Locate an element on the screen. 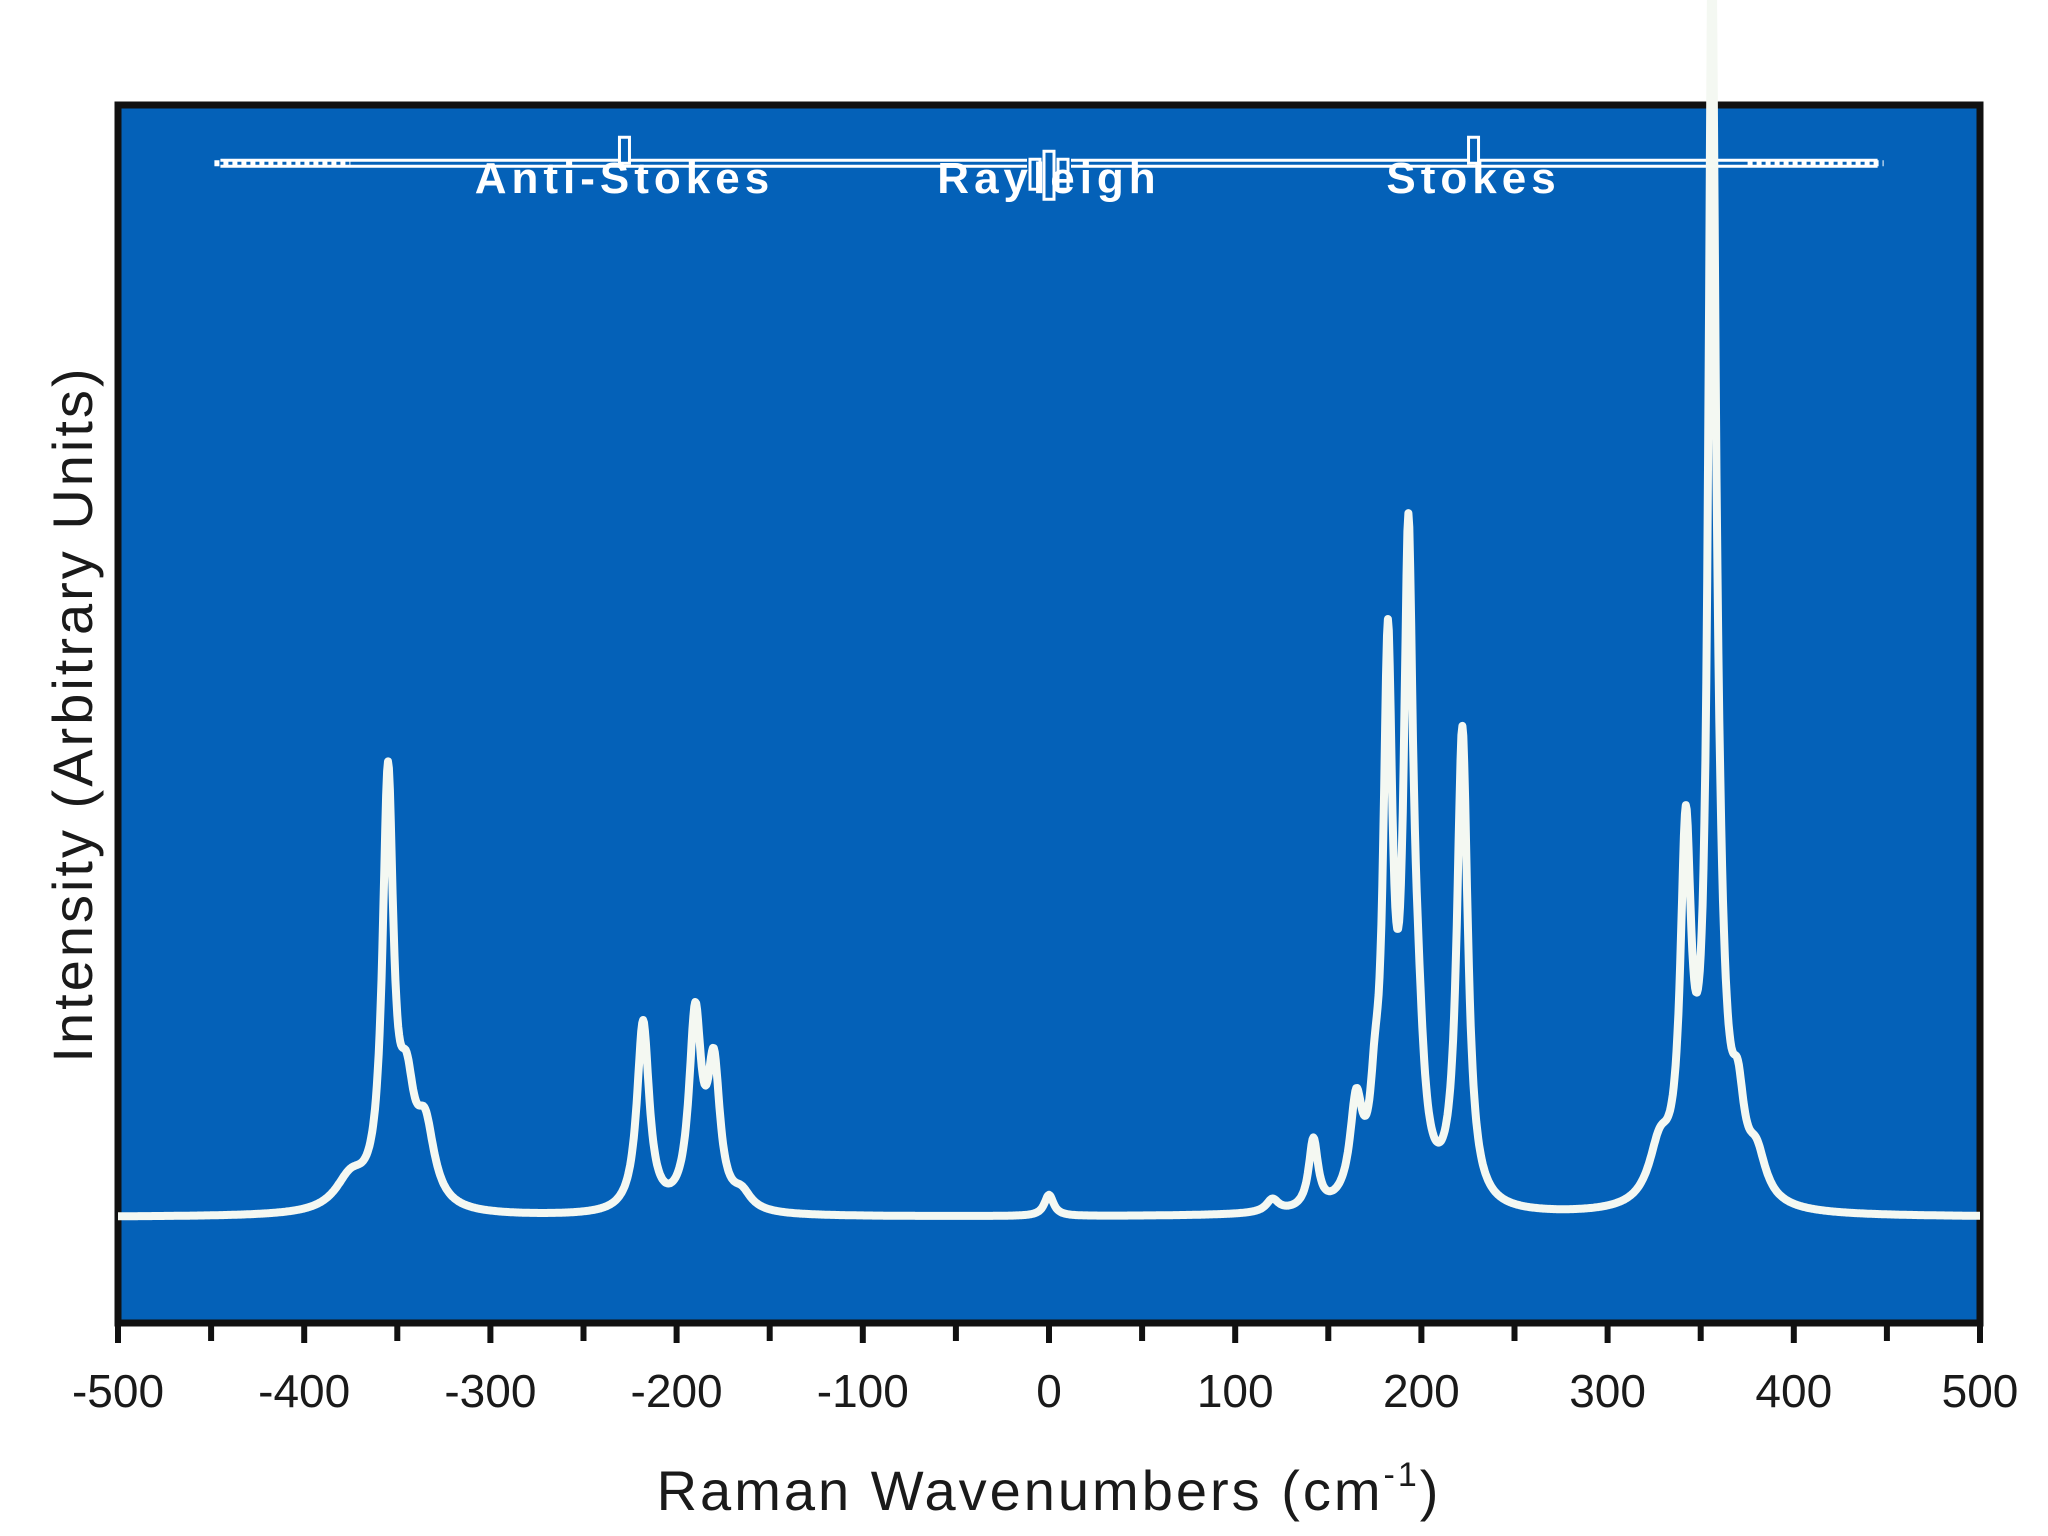 This screenshot has width=2048, height=1536. x-axis-title-close: ) is located at coordinates (1431, 1490).